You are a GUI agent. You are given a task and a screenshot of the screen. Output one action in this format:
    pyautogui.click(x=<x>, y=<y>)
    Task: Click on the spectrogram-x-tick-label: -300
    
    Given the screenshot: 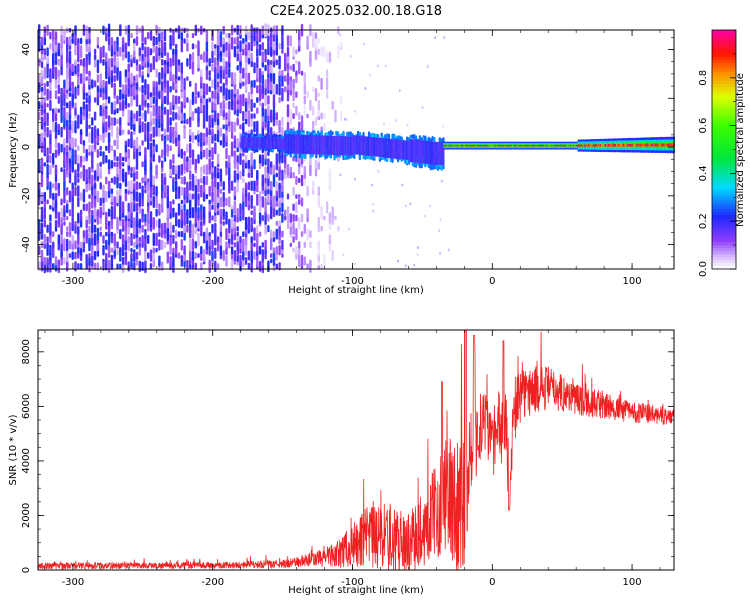 What is the action you would take?
    pyautogui.click(x=73, y=281)
    